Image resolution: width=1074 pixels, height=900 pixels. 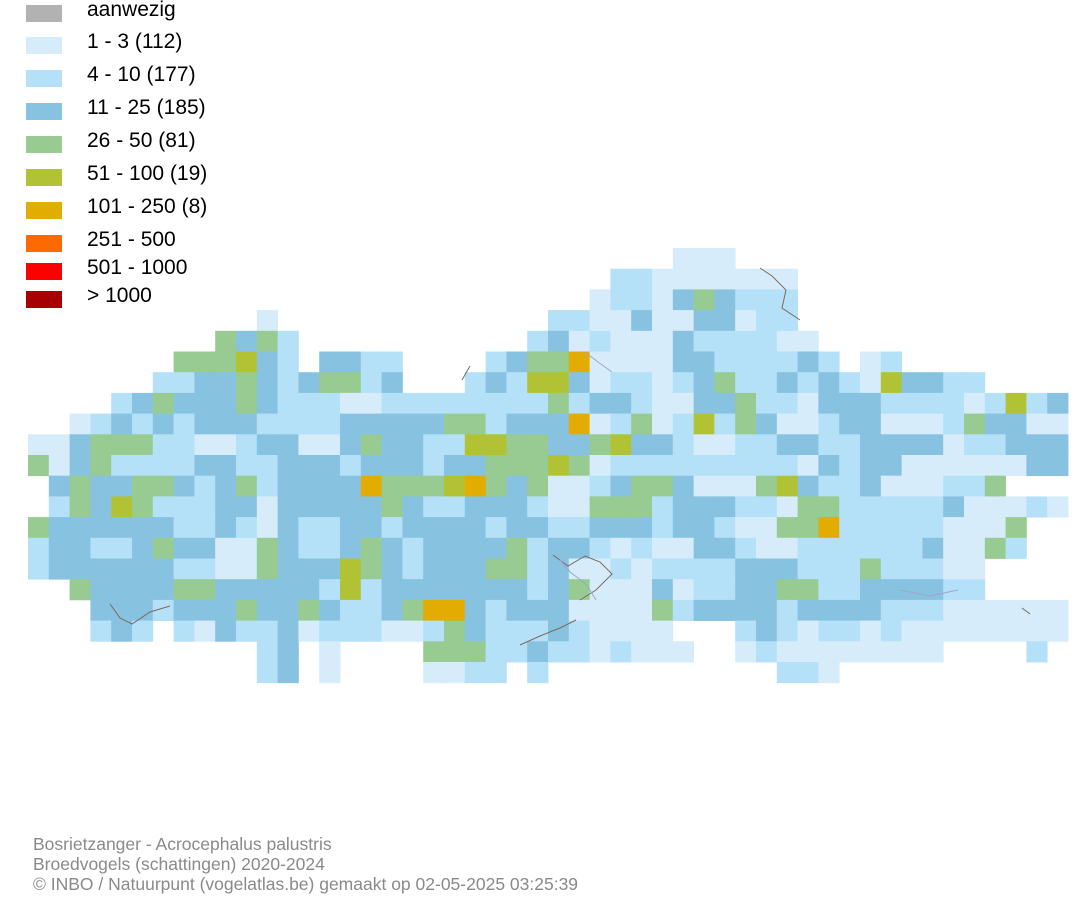 What do you see at coordinates (147, 173) in the screenshot?
I see `legend-label: 51 - 100 (19)` at bounding box center [147, 173].